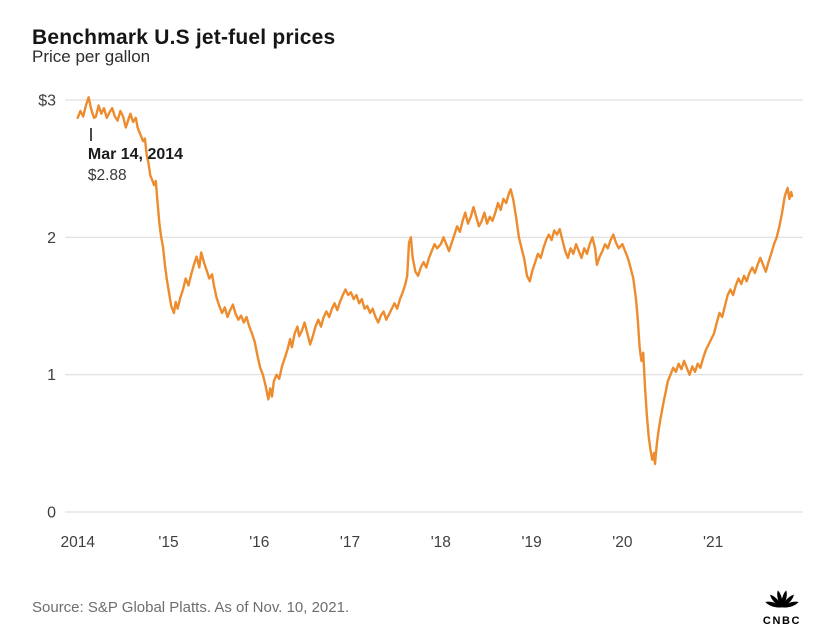 The image size is (831, 635). I want to click on cnbc-wordmark: CNBC, so click(782, 621).